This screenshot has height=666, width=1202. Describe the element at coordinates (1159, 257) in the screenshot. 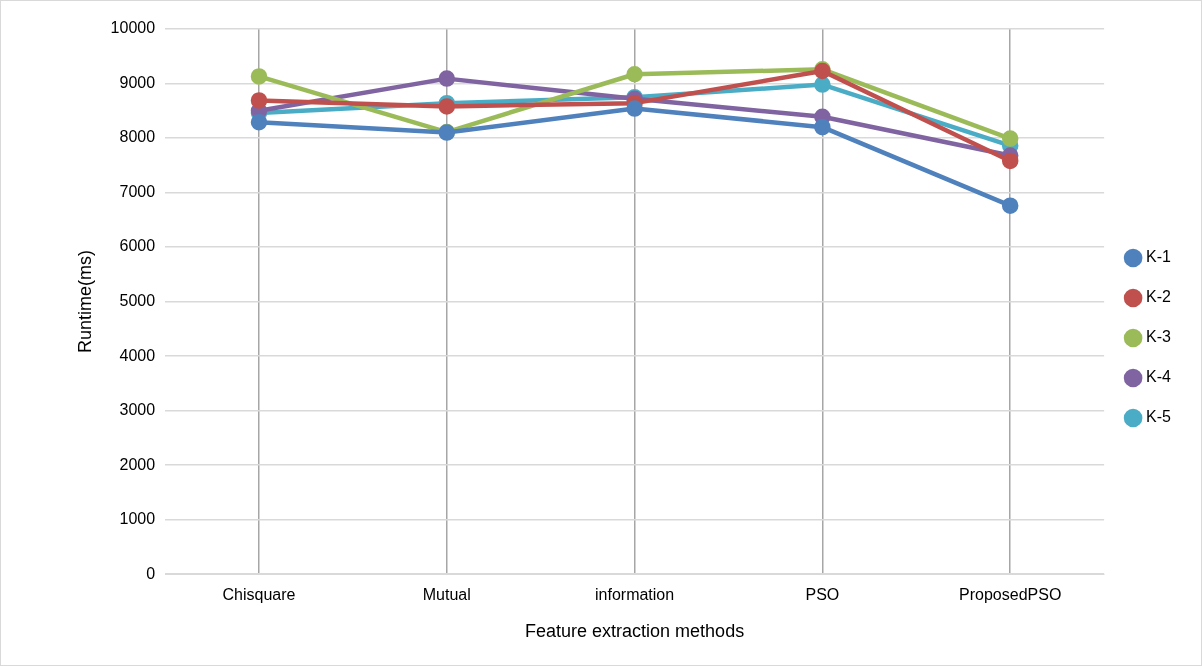

I see `legend-label: K-1` at that location.